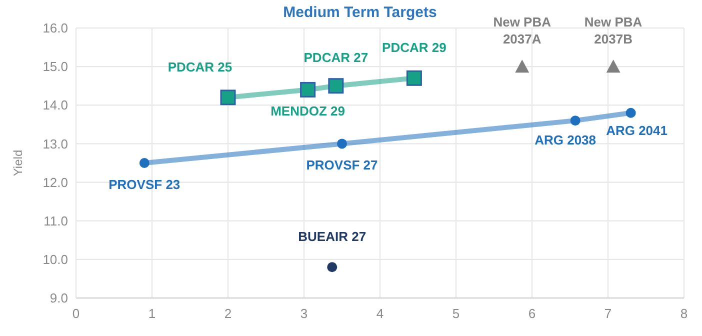 Image resolution: width=702 pixels, height=336 pixels. What do you see at coordinates (55, 182) in the screenshot?
I see `y-tick-label: 12.0` at bounding box center [55, 182].